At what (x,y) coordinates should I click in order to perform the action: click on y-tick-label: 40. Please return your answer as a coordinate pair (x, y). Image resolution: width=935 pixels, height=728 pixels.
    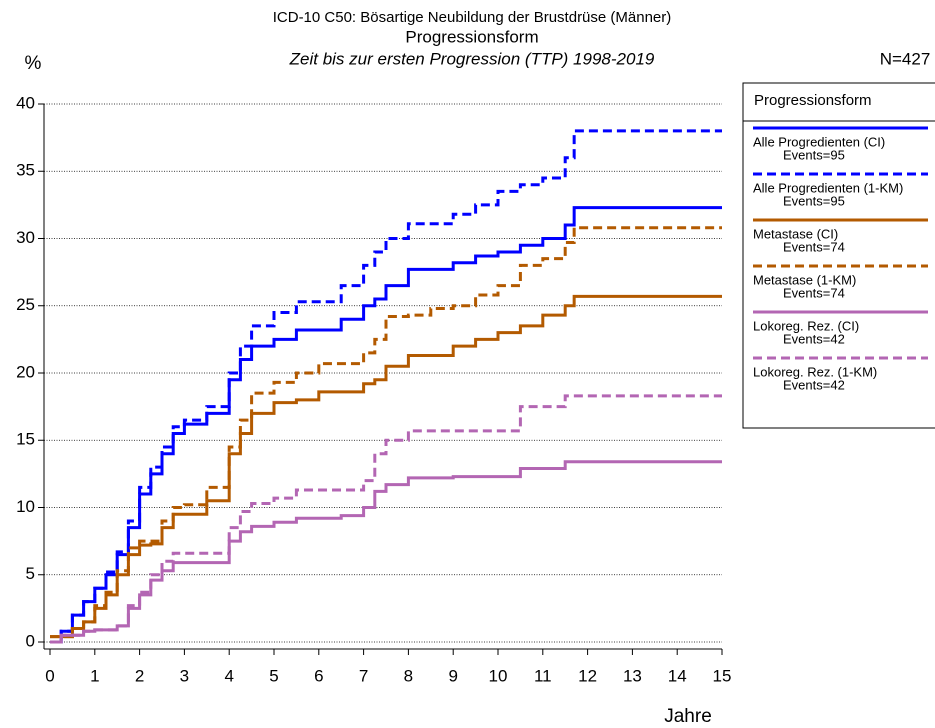
    Looking at the image, I should click on (25, 102).